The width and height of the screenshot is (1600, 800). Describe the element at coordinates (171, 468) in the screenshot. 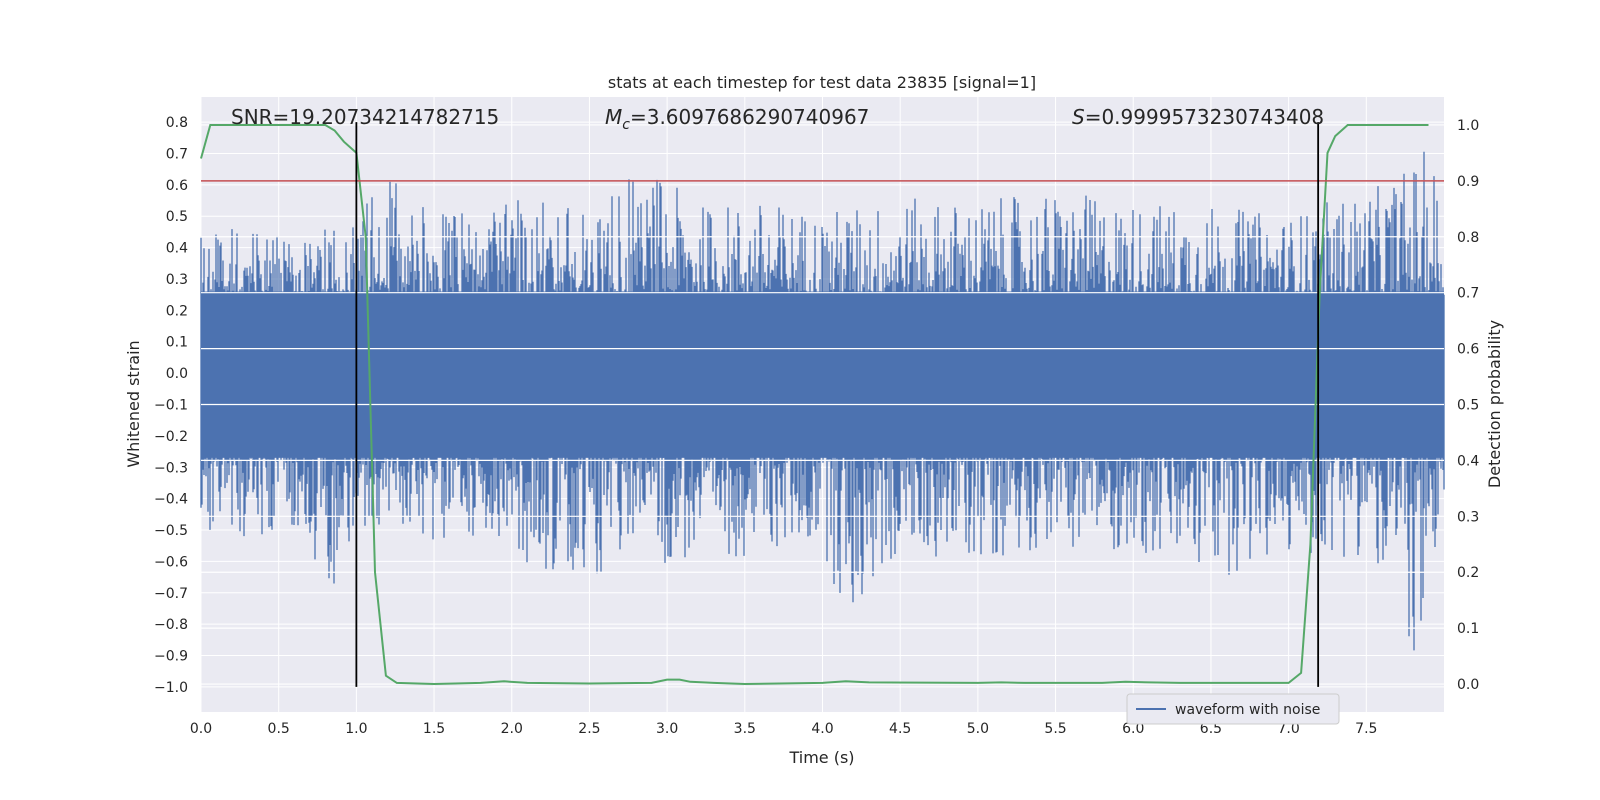

I see `y-tick-label-left: −0.3` at that location.